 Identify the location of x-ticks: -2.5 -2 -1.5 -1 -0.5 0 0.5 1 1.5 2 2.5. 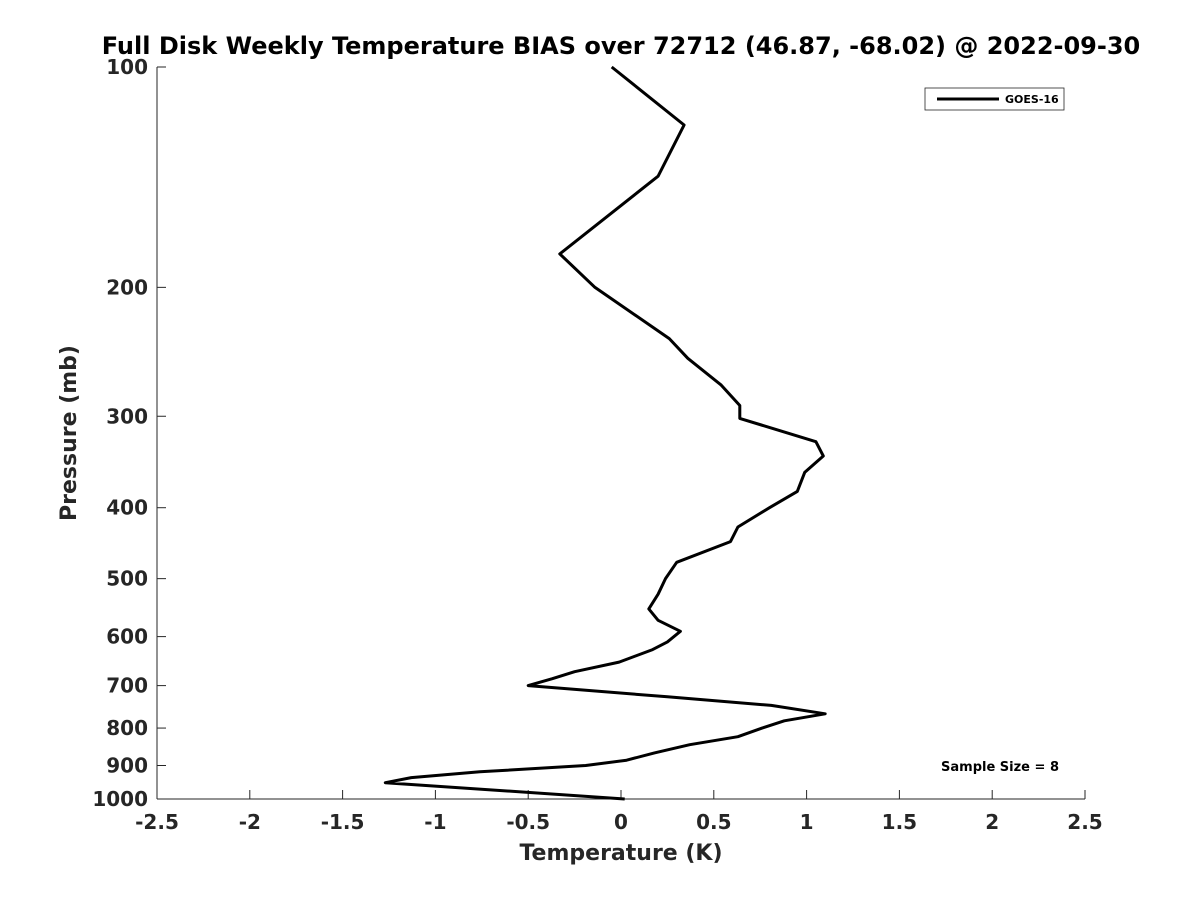
(619, 812).